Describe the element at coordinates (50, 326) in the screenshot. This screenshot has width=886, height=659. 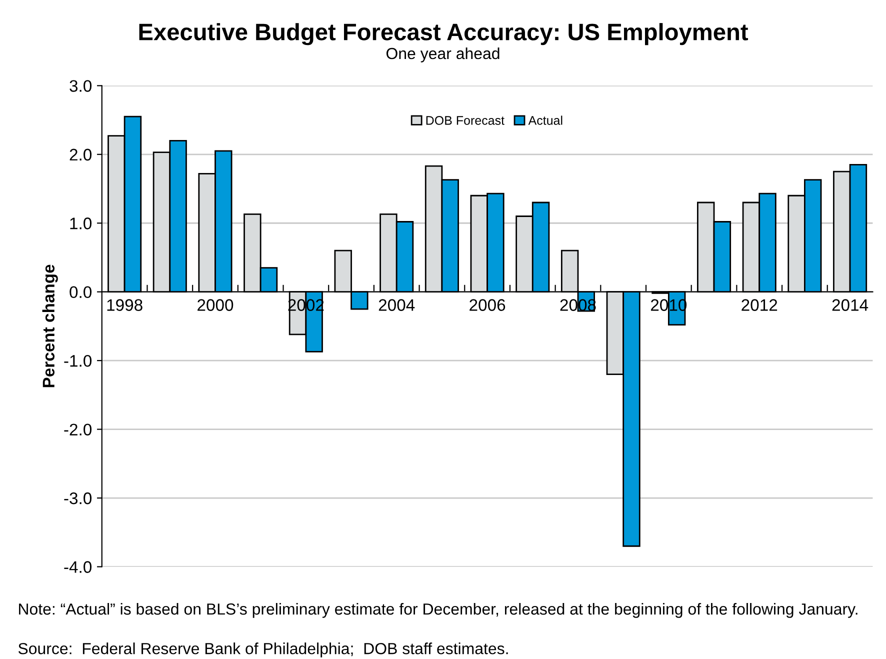
I see `y-axis-title: Percent change` at that location.